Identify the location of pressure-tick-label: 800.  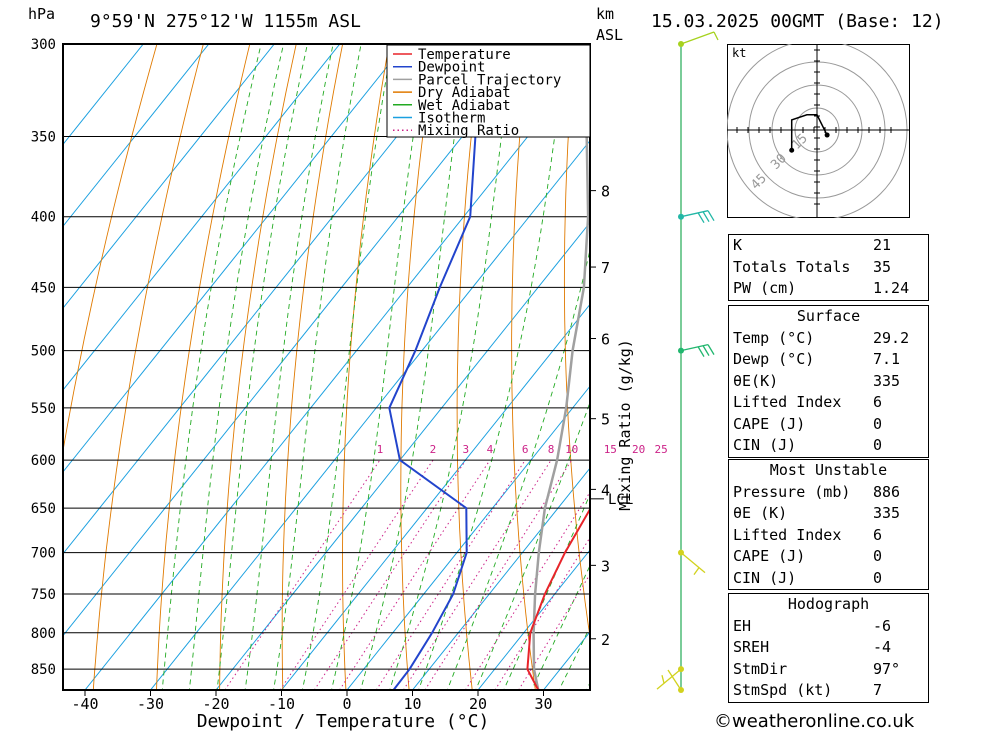
(43, 634).